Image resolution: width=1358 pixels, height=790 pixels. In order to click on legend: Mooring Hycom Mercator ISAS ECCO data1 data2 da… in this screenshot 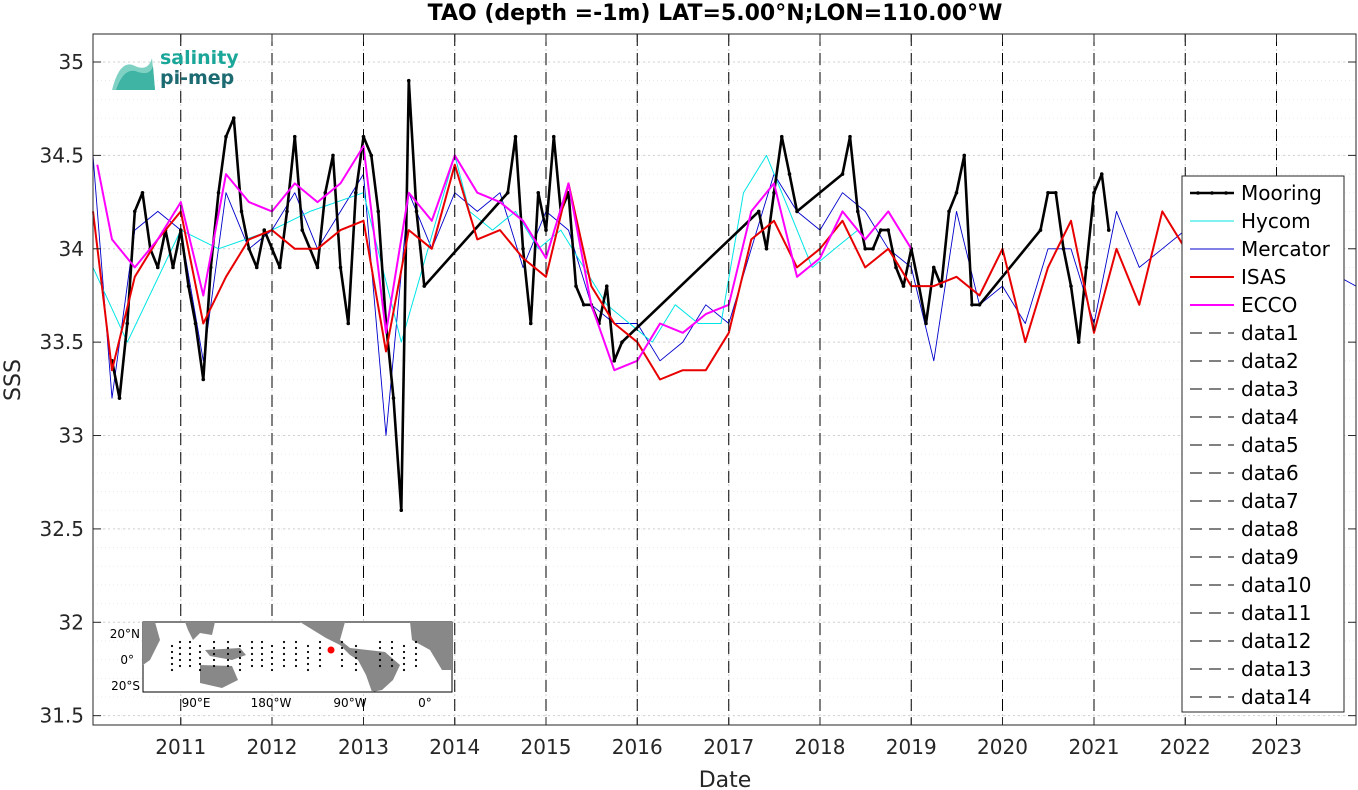, I will do `click(1263, 444)`.